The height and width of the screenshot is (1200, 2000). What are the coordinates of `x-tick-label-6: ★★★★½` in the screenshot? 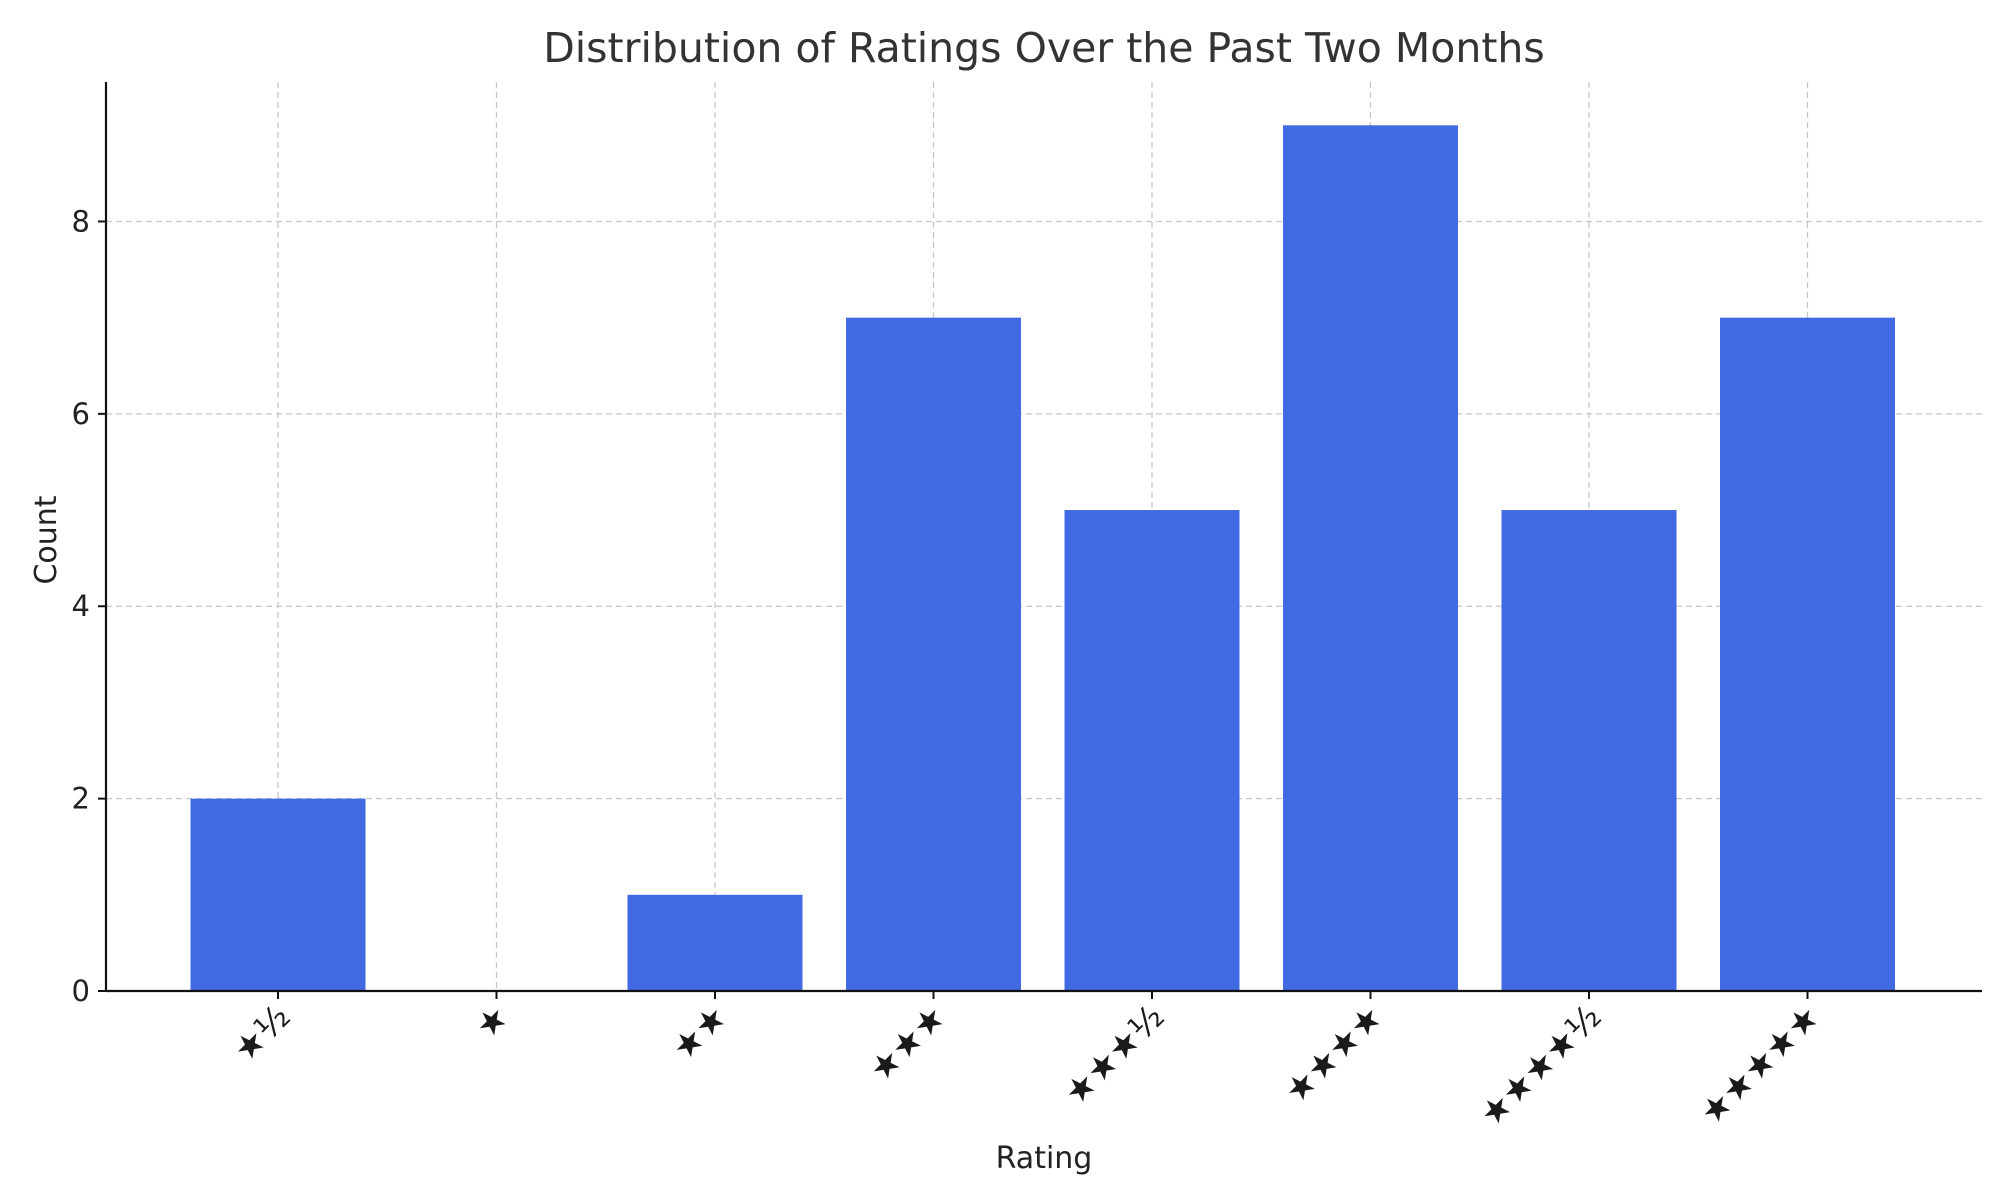 It's located at (1541, 1066).